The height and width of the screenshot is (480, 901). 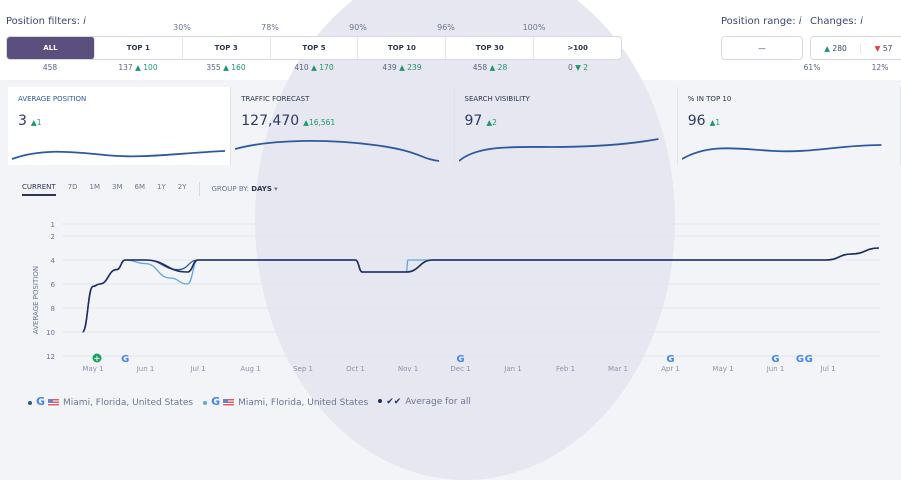 I want to click on changes-down-pct: 12%, so click(x=880, y=67).